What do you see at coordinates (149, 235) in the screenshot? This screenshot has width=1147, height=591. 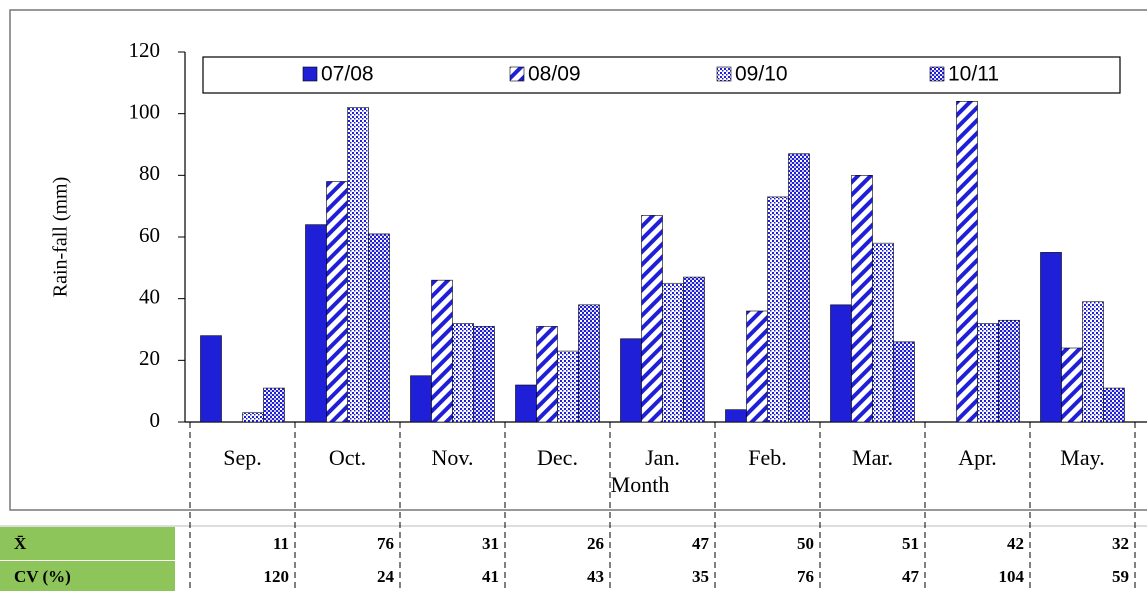 I see `y-tick-label: 60` at bounding box center [149, 235].